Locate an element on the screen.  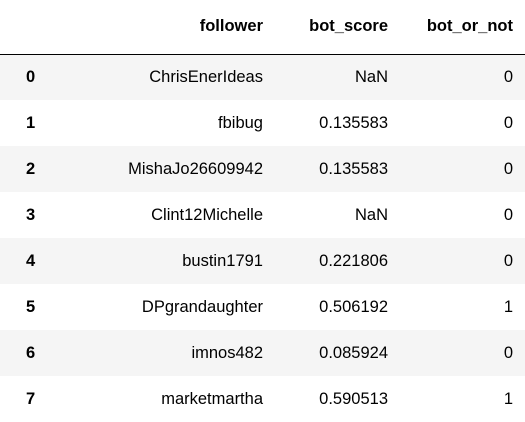
follower-cell: bustin1791 is located at coordinates (222, 260).